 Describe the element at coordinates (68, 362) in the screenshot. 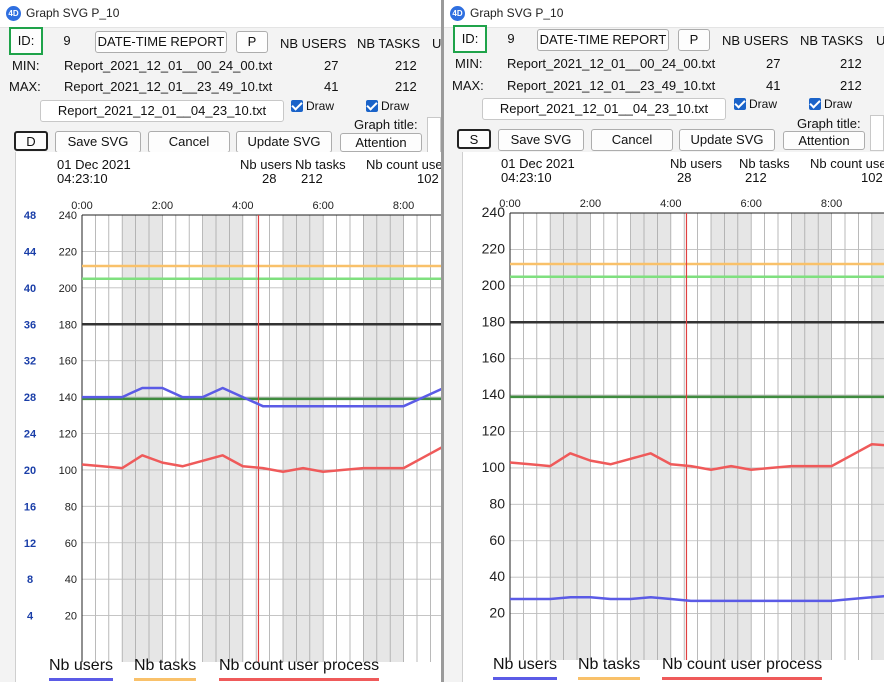

I see `y-tick-label: 160` at that location.